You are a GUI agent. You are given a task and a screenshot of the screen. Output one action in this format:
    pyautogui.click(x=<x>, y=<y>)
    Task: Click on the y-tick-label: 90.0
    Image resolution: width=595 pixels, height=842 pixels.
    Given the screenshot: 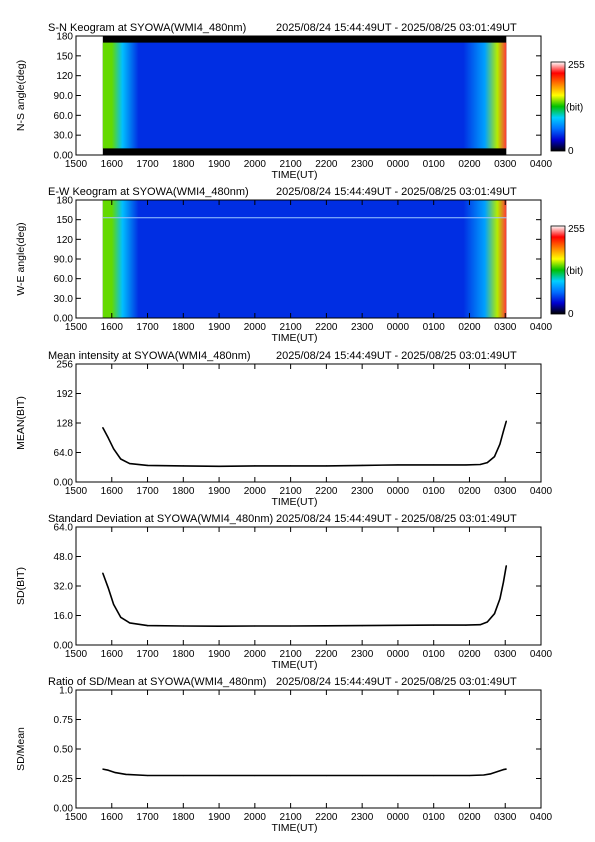 What is the action you would take?
    pyautogui.click(x=64, y=96)
    